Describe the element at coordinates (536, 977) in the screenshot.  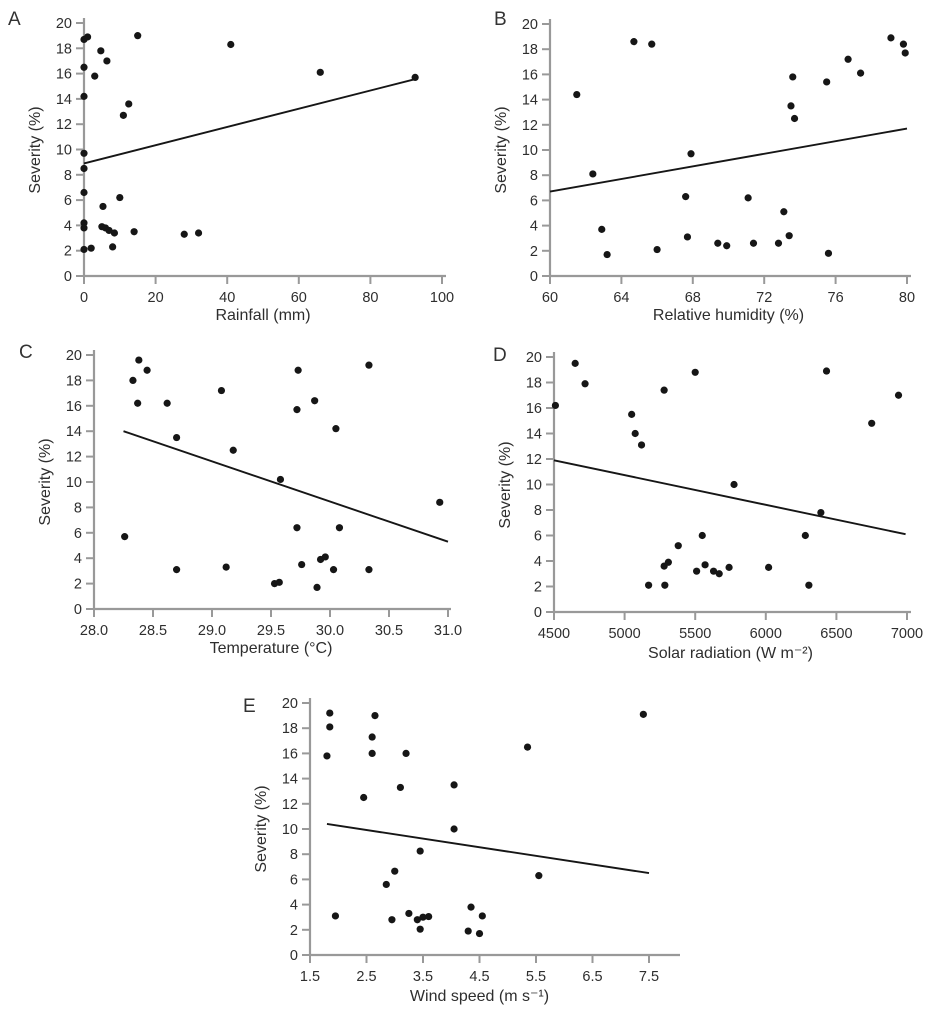
I see `x-tick-label: 5.5` at that location.